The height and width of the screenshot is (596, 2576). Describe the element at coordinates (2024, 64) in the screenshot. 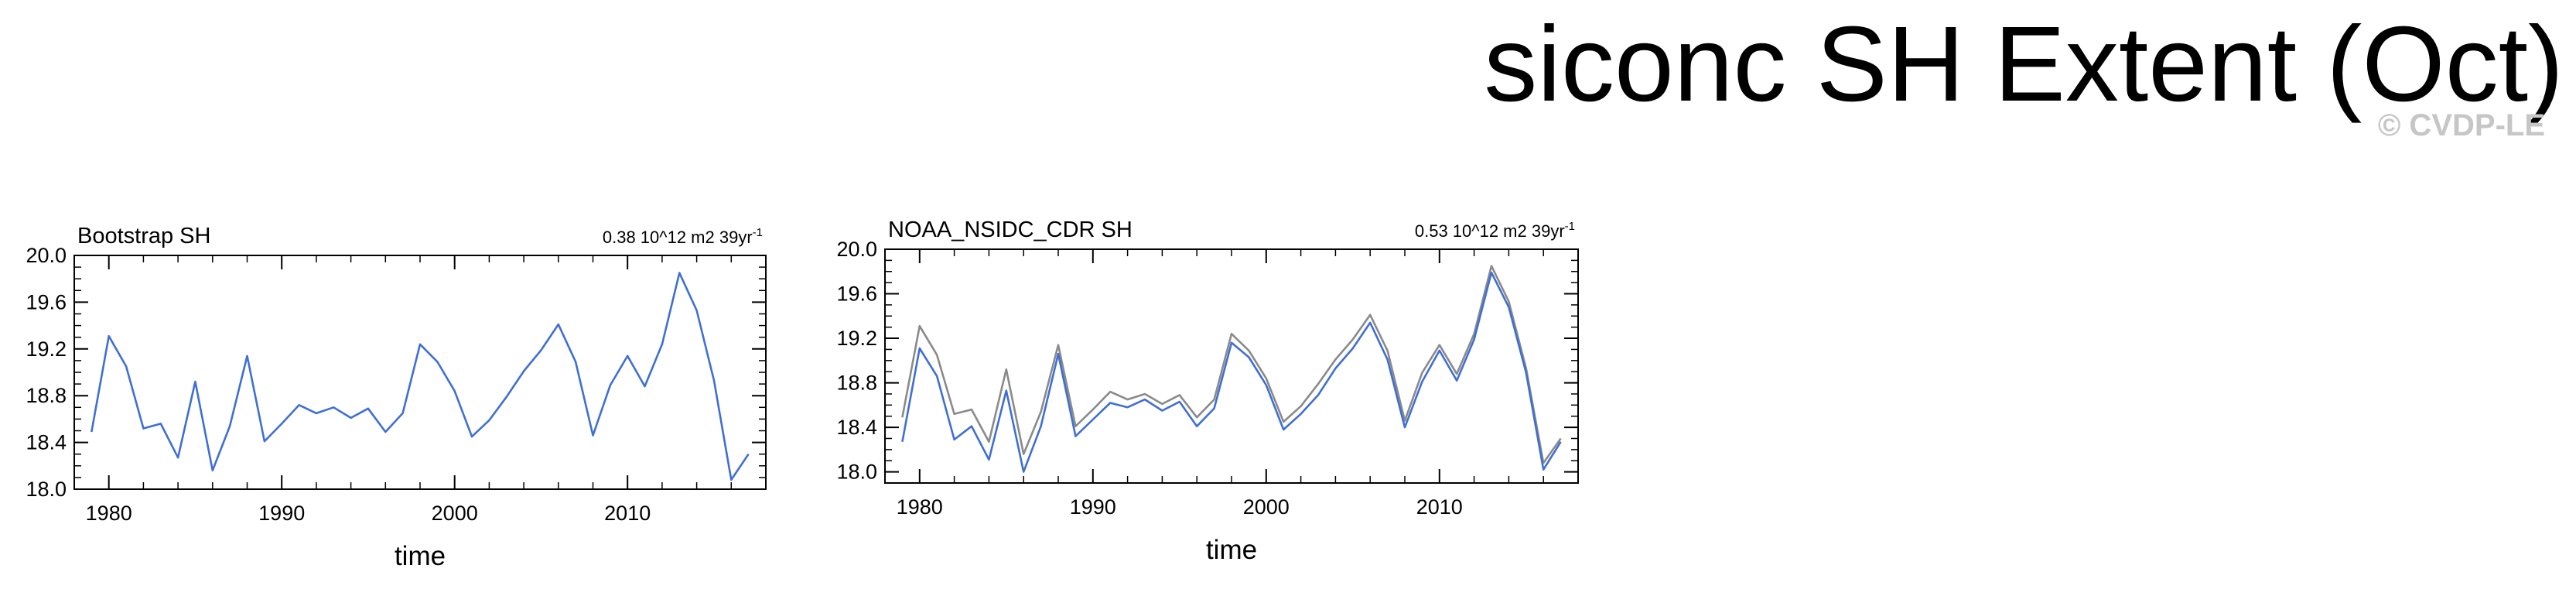

I see `figure-title: siconc SH Extent (Oct)` at that location.